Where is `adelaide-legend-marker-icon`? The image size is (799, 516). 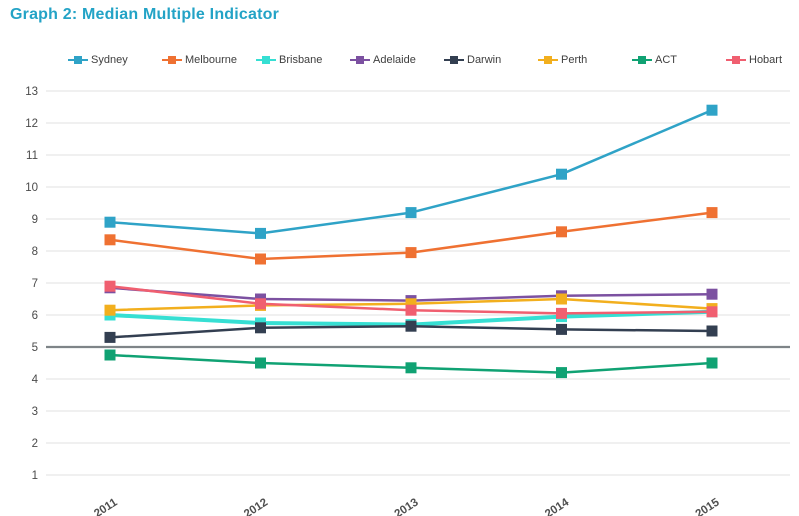 adelaide-legend-marker-icon is located at coordinates (360, 60).